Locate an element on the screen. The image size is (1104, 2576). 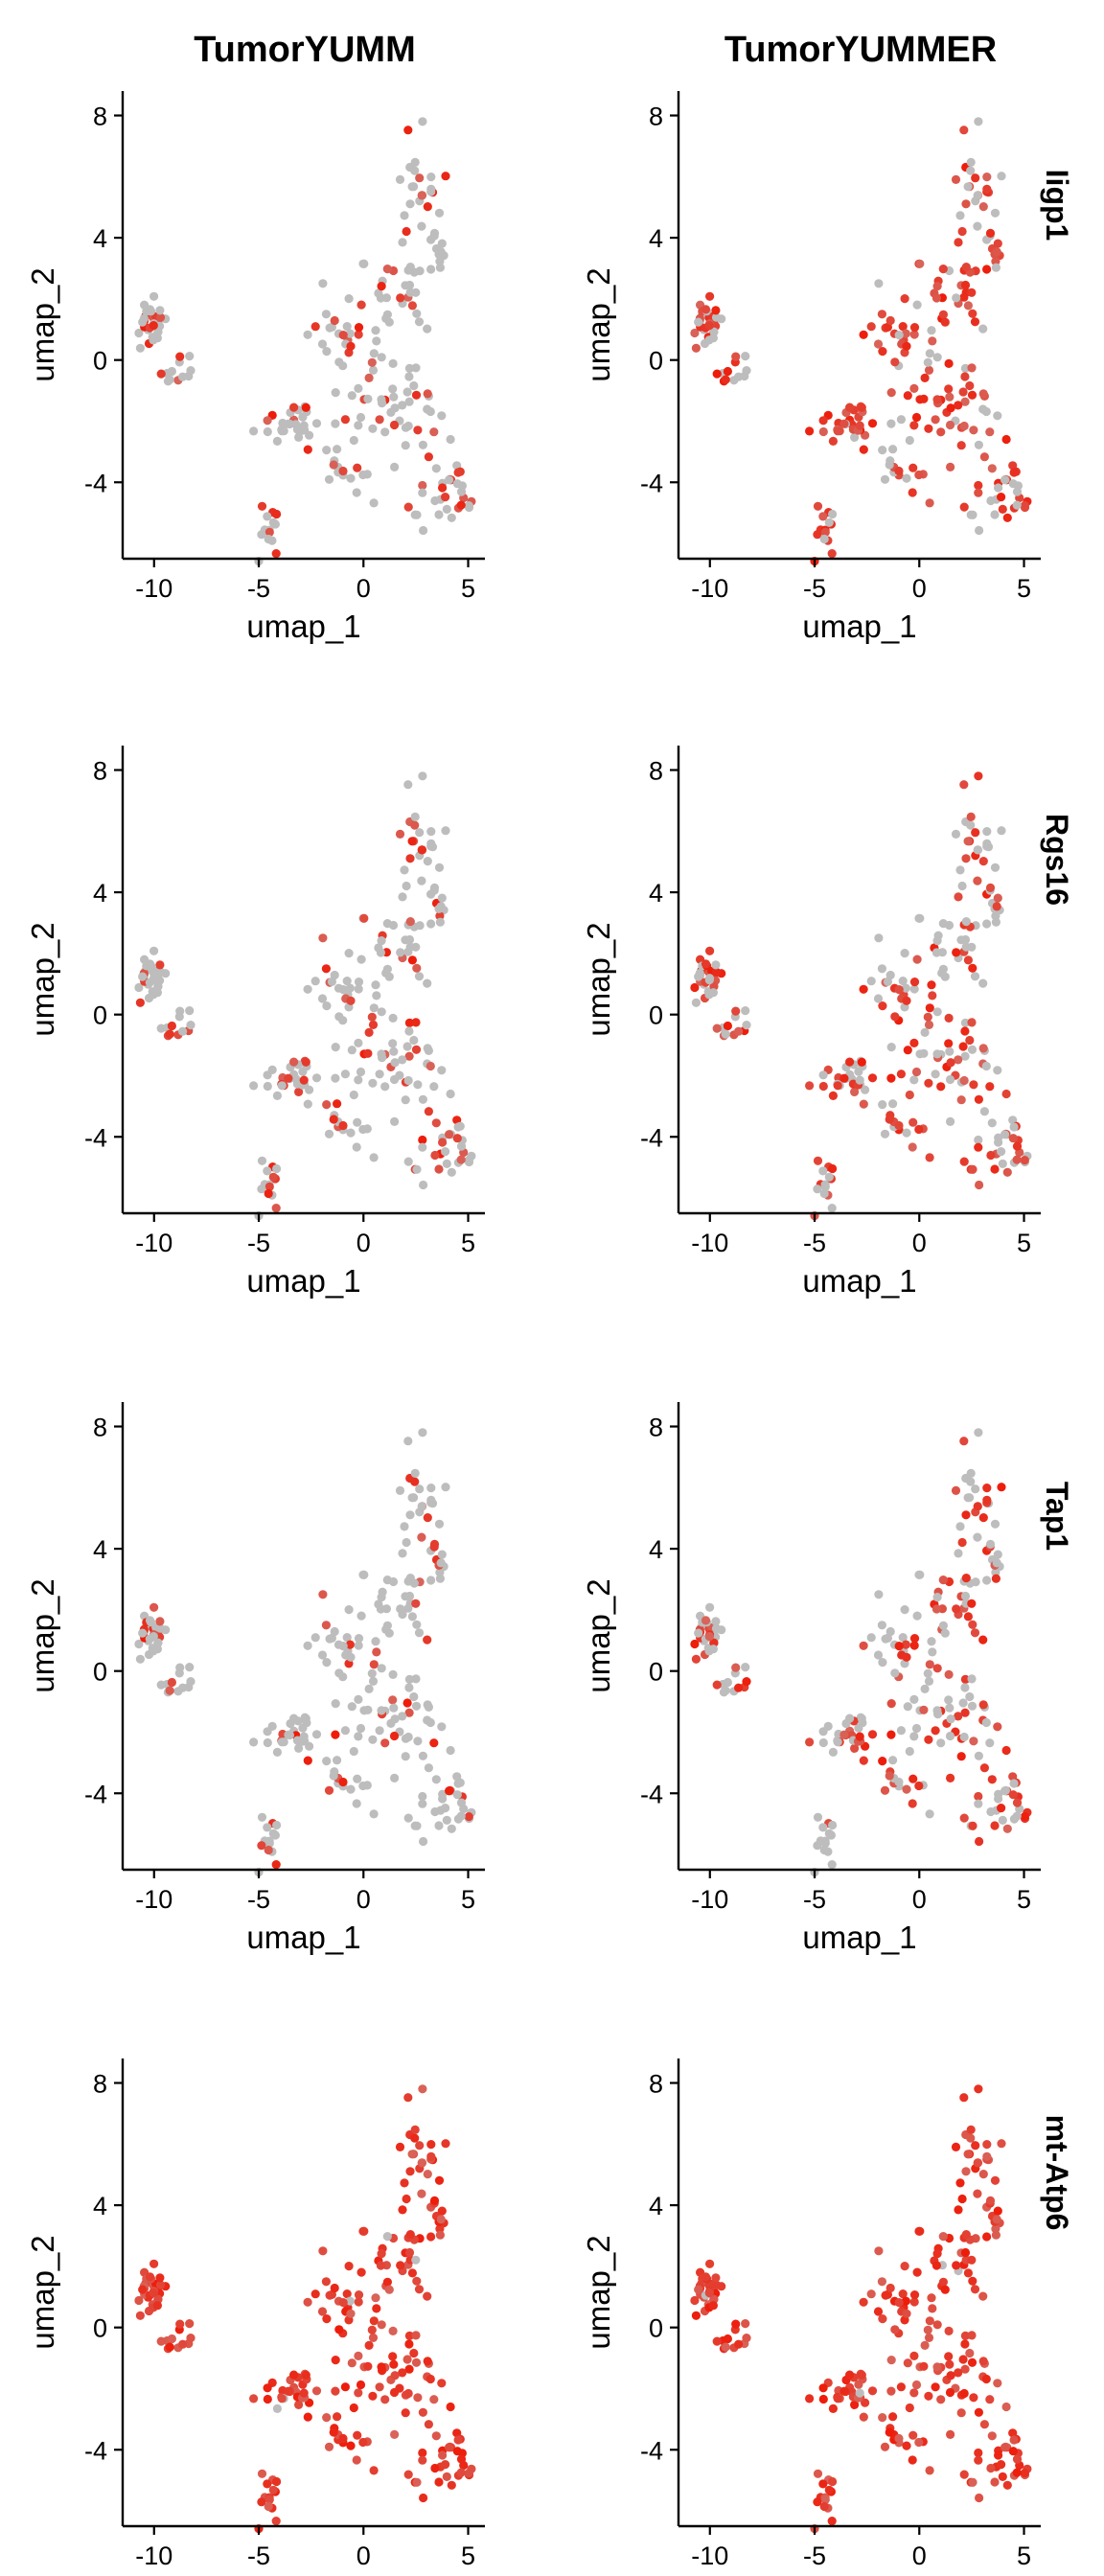
y-axis-title: umap_2 is located at coordinates (598, 2292).